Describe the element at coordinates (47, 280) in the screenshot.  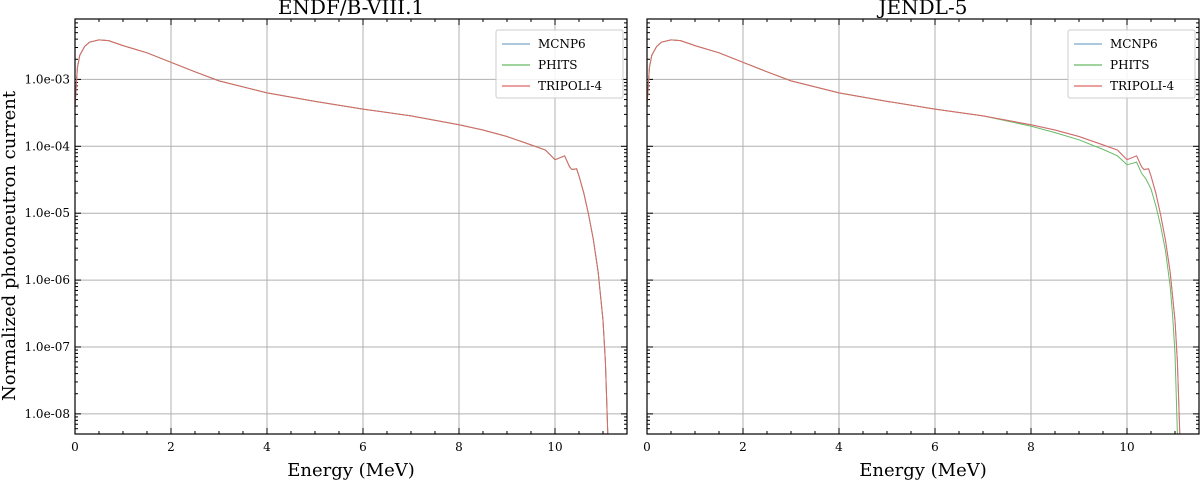
I see `y-tick-label: 1.0e-06` at that location.